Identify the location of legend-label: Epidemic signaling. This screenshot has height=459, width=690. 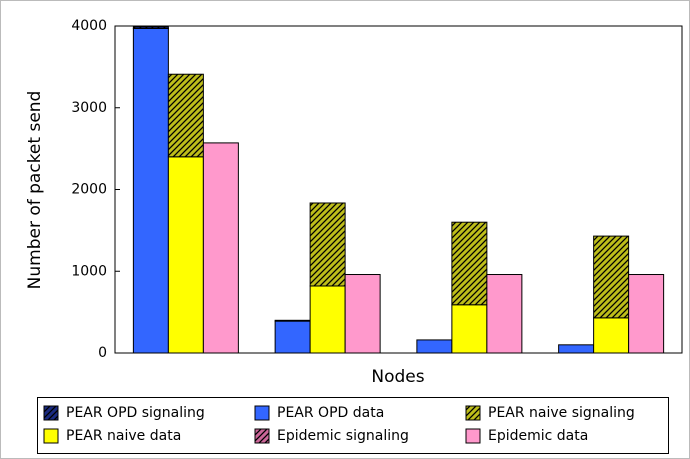
(343, 436).